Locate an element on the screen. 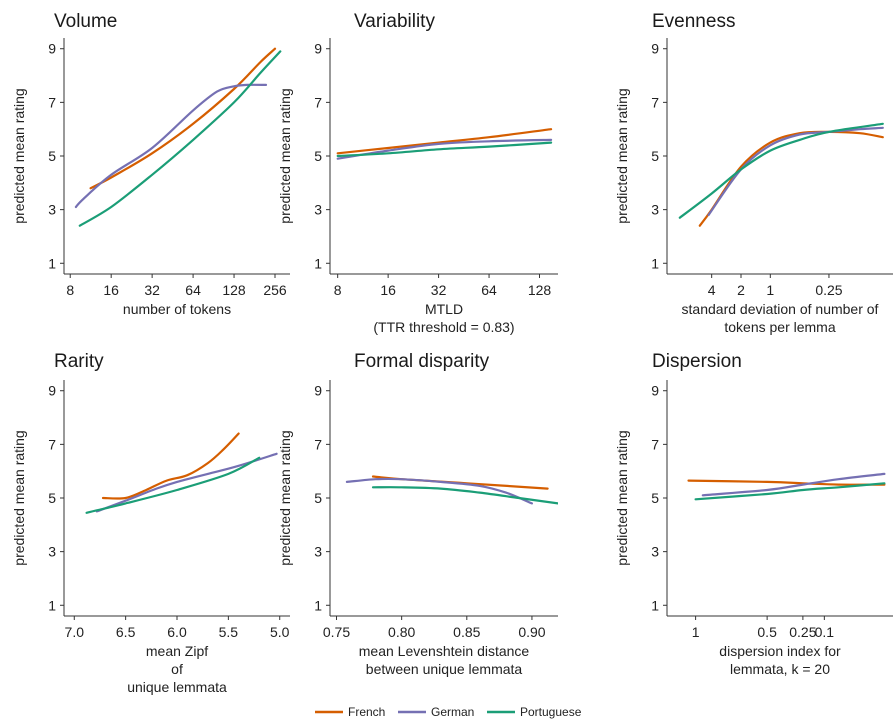 This screenshot has height=724, width=893. x-tick-label: 16 is located at coordinates (111, 290).